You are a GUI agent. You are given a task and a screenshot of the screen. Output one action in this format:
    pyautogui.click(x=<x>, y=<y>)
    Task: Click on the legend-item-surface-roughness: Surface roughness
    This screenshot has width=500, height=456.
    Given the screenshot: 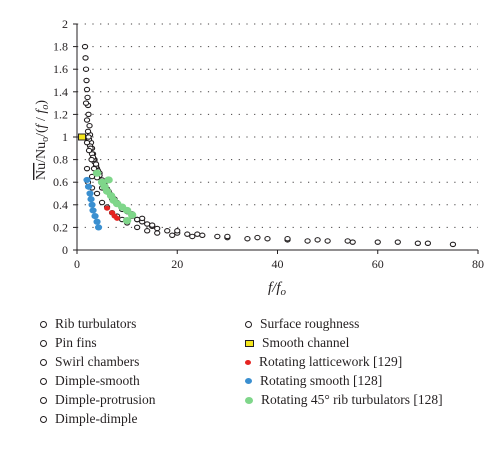 What is the action you would take?
    pyautogui.click(x=302, y=324)
    